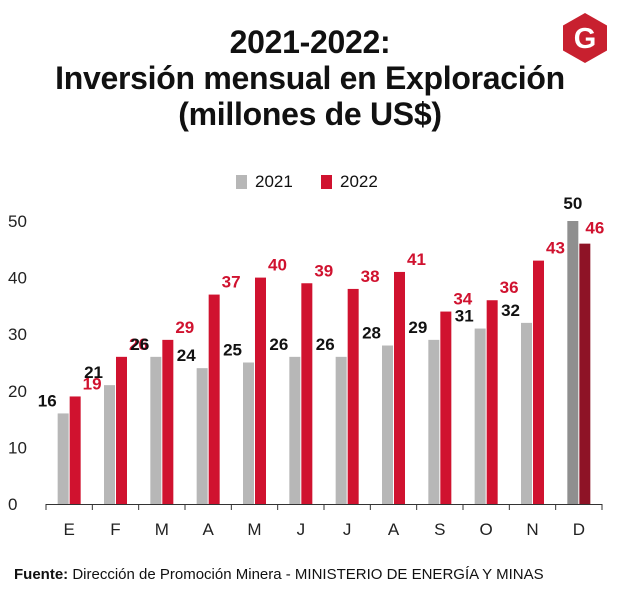  Describe the element at coordinates (510, 310) in the screenshot. I see `data-label-2021: 32` at that location.